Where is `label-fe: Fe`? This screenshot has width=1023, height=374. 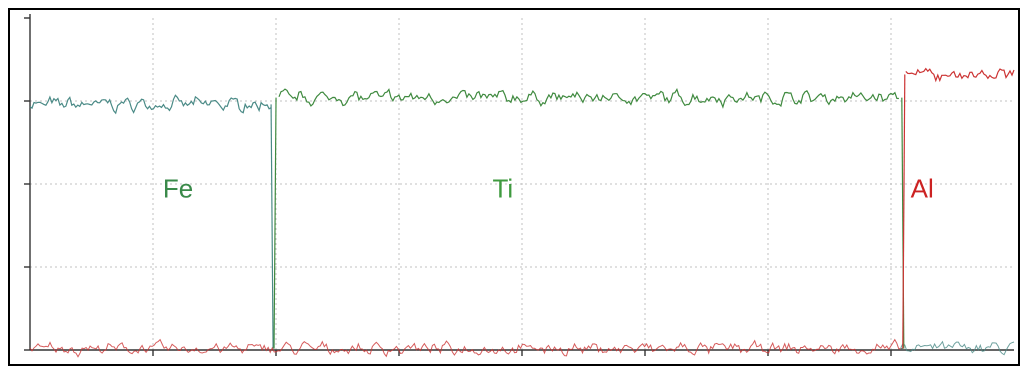
label-fe: Fe is located at coordinates (178, 188).